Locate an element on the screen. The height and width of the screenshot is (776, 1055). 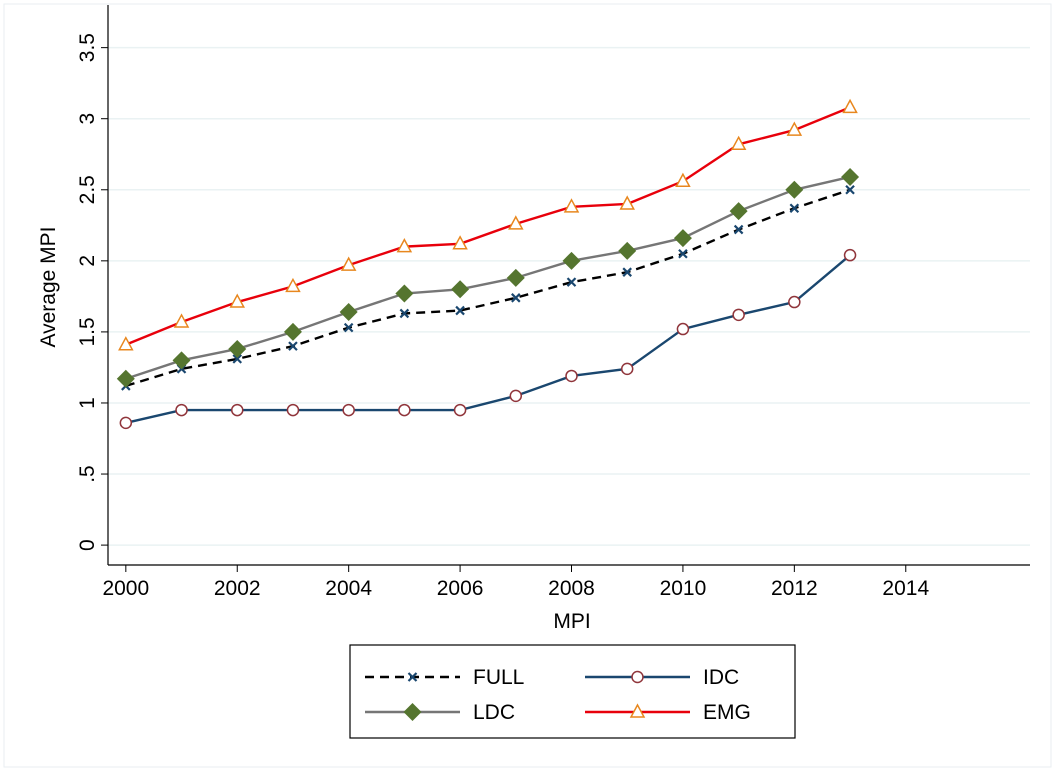
x-axis-title: MPI is located at coordinates (571, 621).